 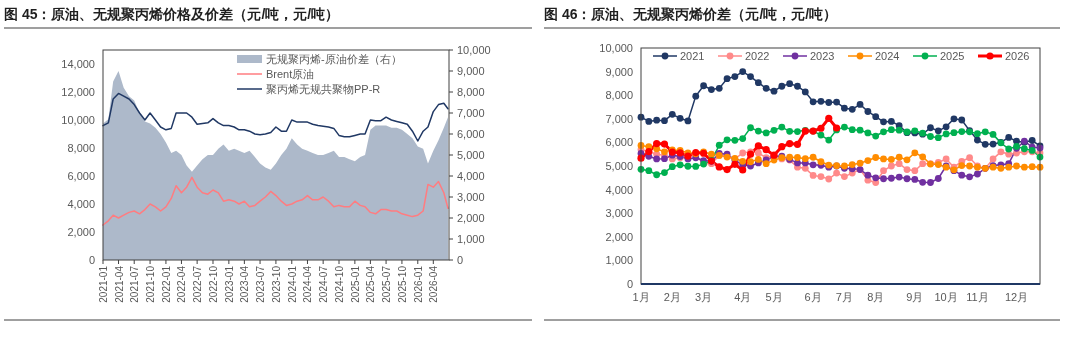 What do you see at coordinates (672, 297) in the screenshot?
I see `x-tick-label: 2月` at bounding box center [672, 297].